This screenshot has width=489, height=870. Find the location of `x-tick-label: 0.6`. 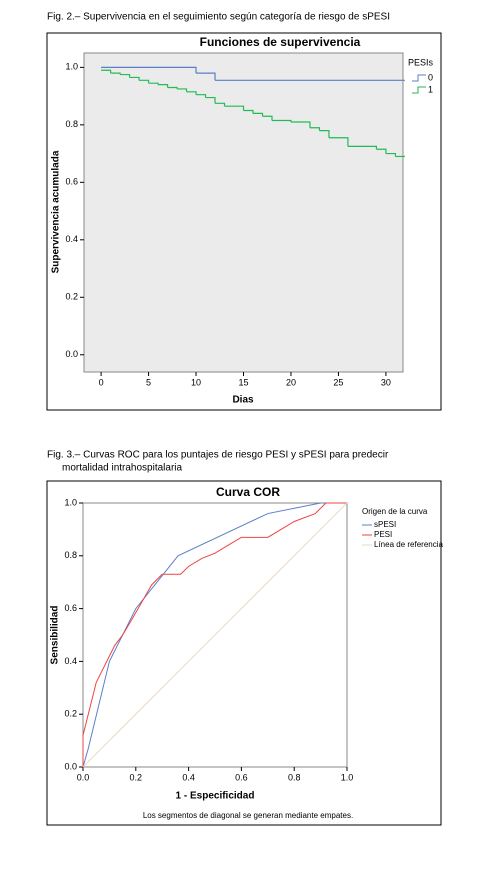

x-tick-label: 0.6 is located at coordinates (241, 777).